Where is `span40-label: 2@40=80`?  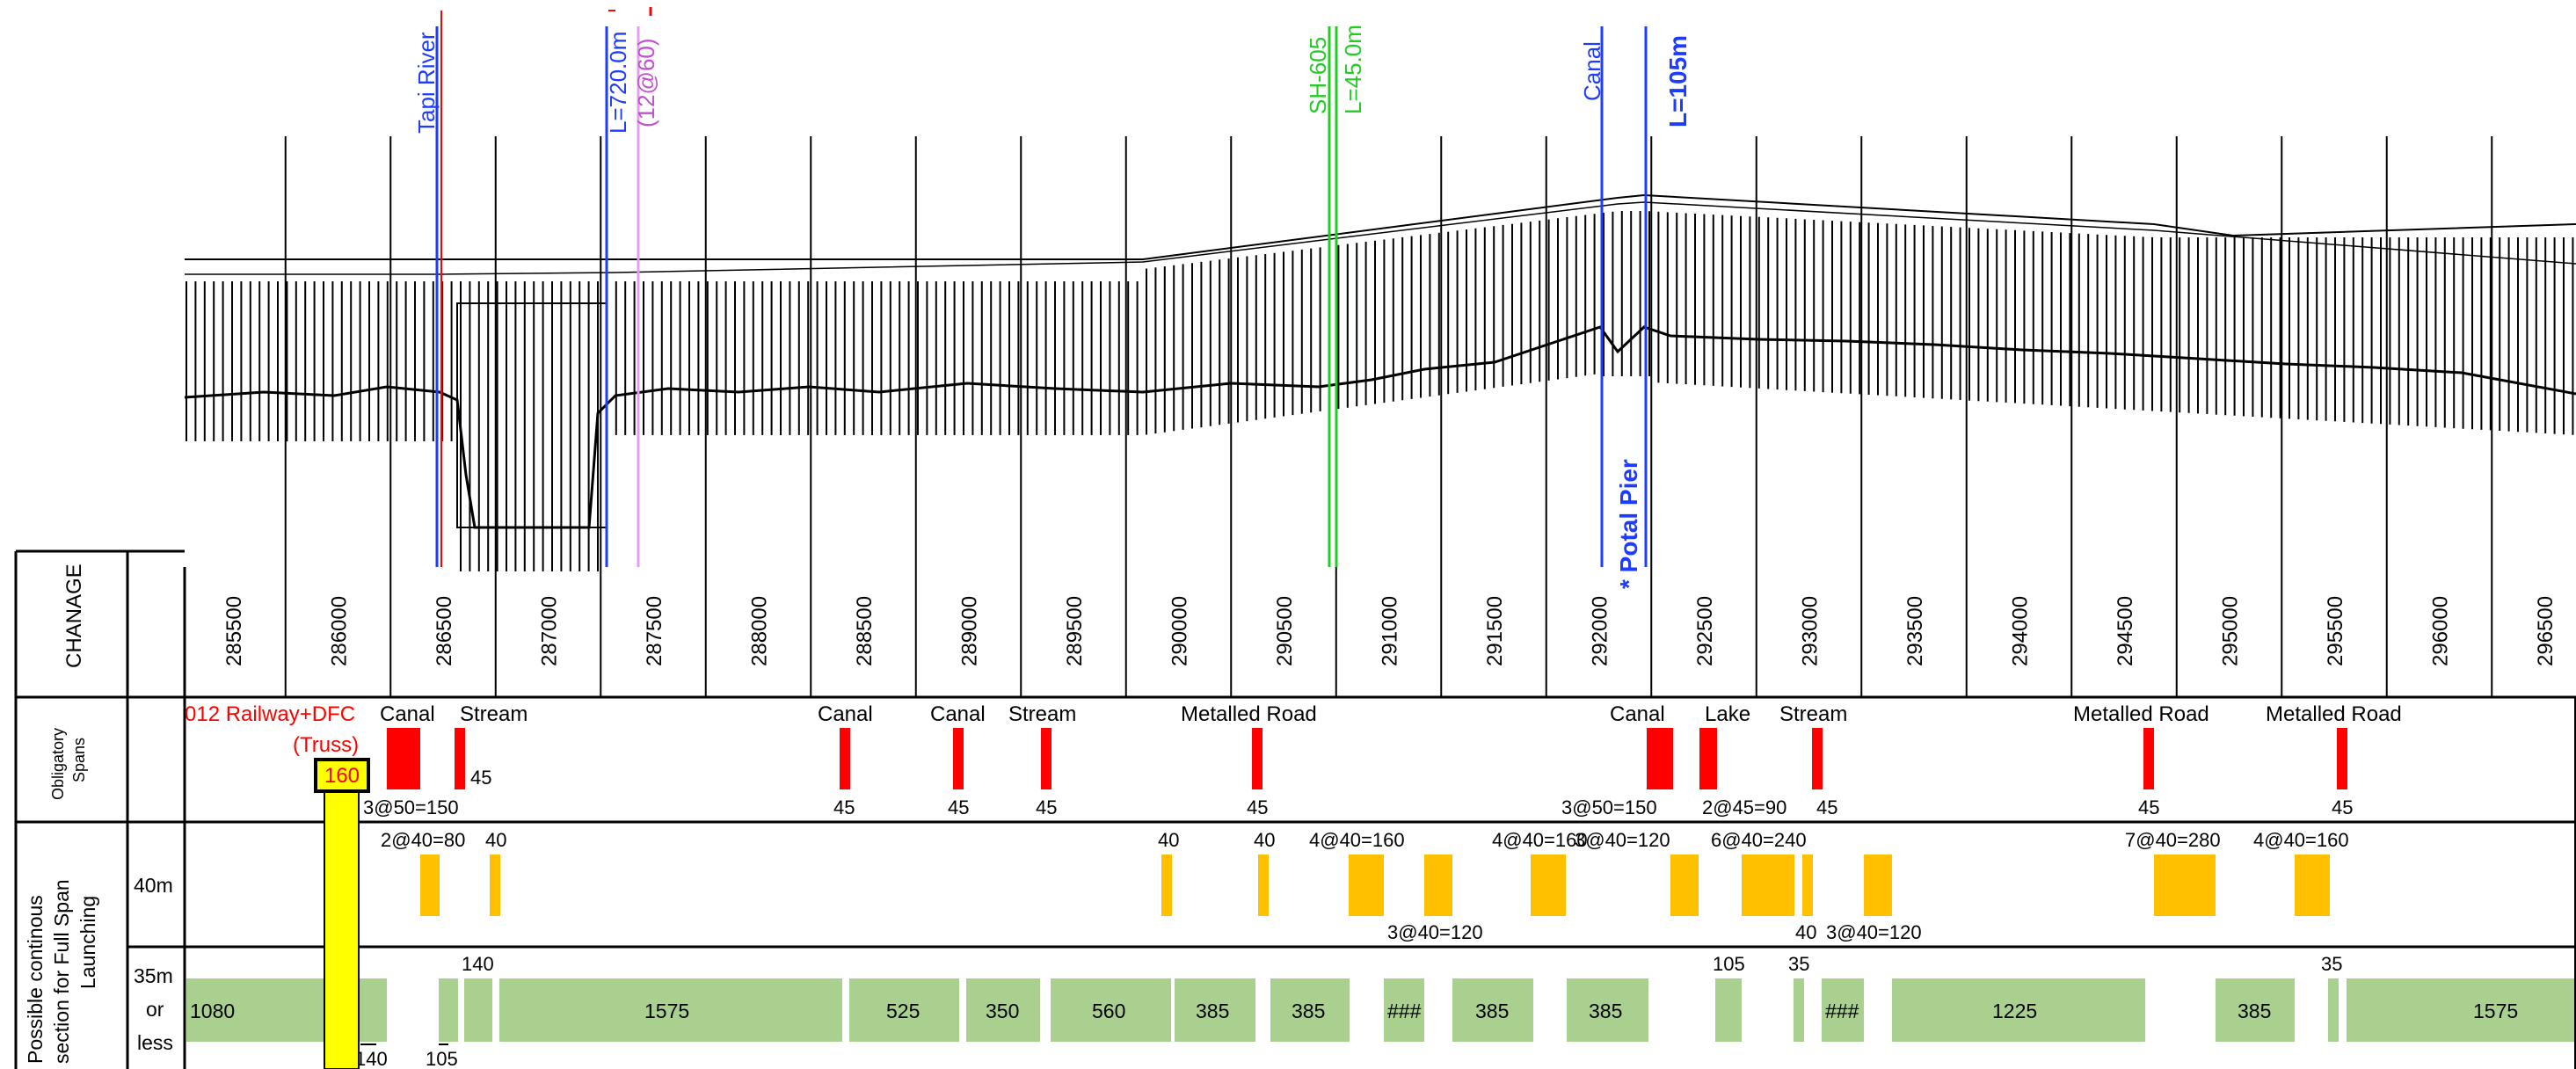 span40-label: 2@40=80 is located at coordinates (423, 840).